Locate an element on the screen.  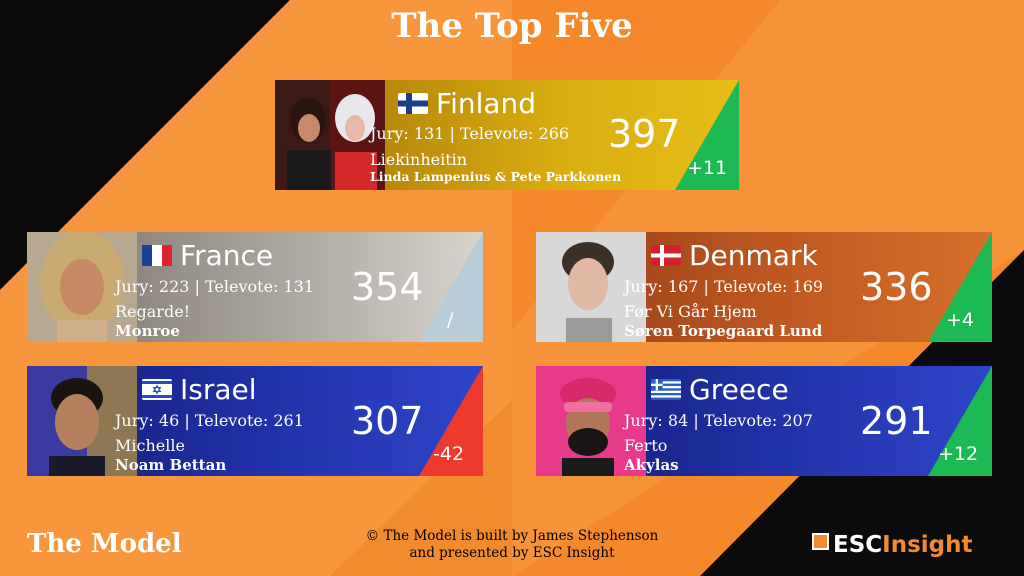
total-score: 291 is located at coordinates (896, 421).